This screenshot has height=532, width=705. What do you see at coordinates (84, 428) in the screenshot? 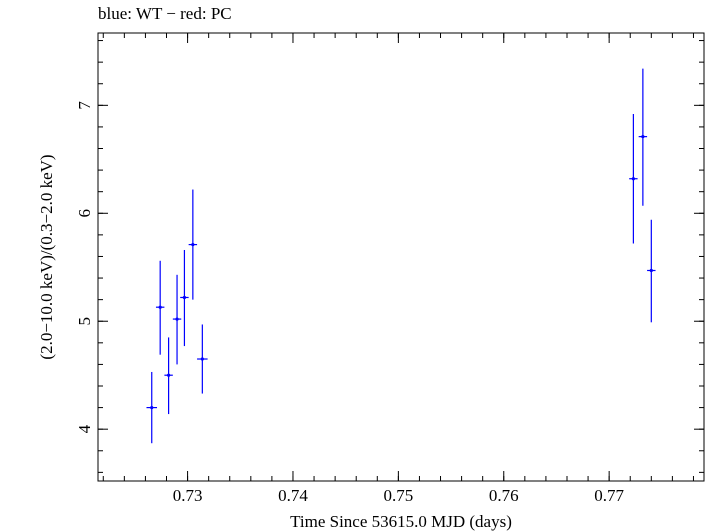
I see `y-tick-label: 4` at bounding box center [84, 428].